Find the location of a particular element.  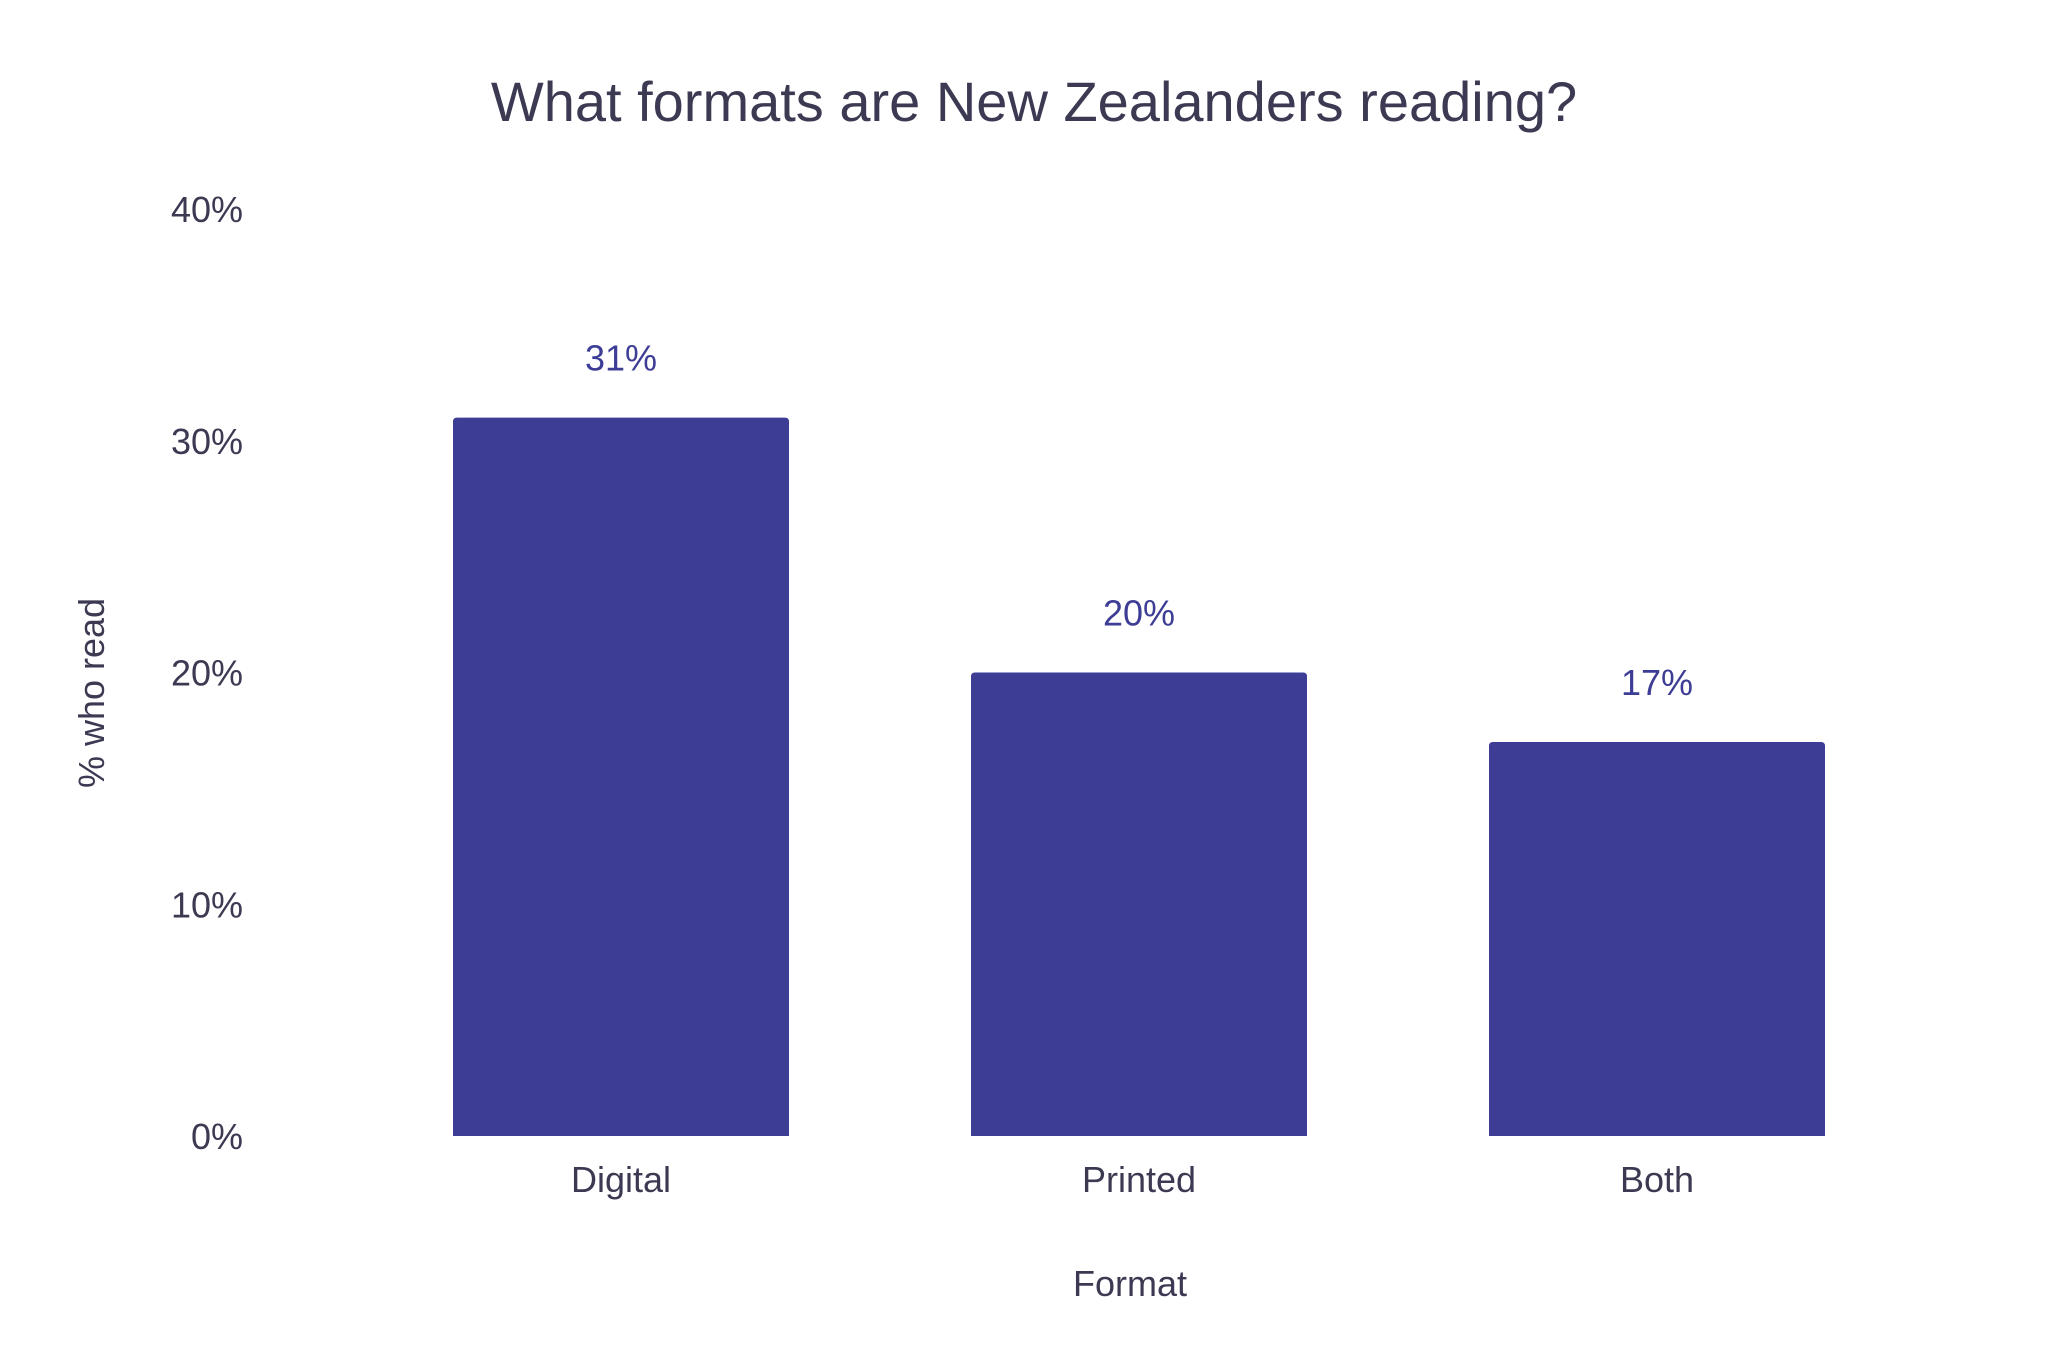

bar-both is located at coordinates (1657, 939).